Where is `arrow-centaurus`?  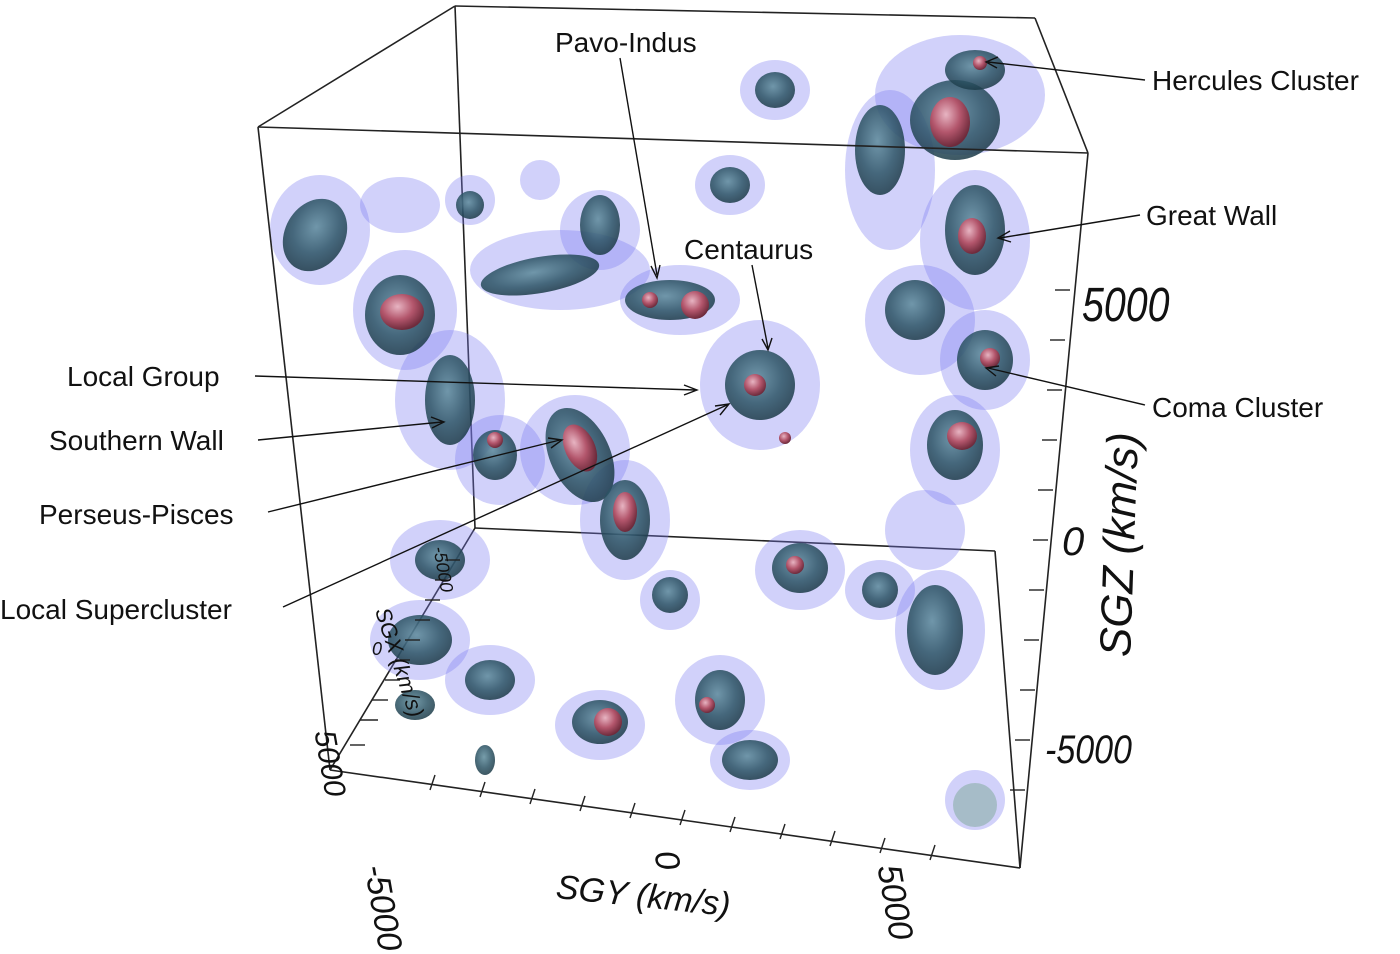
arrow-centaurus is located at coordinates (760, 306).